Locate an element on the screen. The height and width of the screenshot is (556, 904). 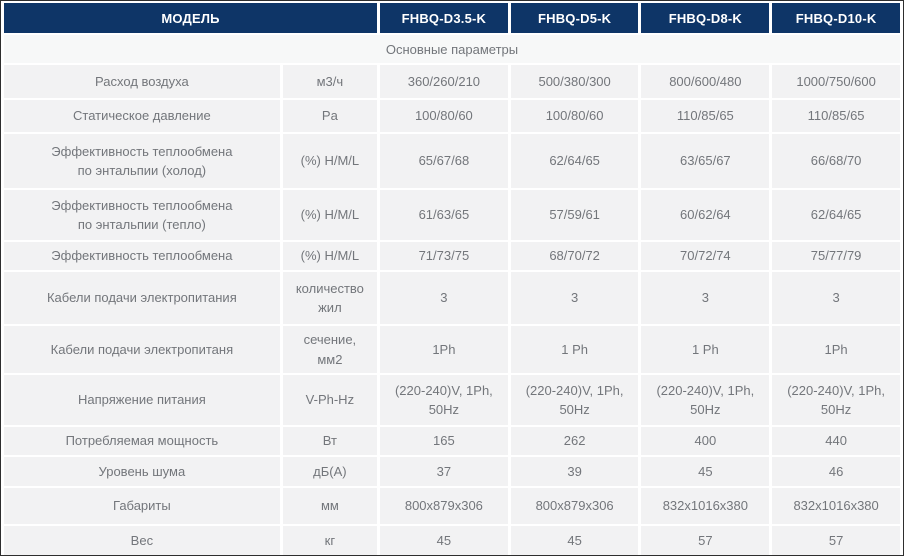
table-row: Уровень шума дБ(А) 37 39 45 46 is located at coordinates (452, 471).